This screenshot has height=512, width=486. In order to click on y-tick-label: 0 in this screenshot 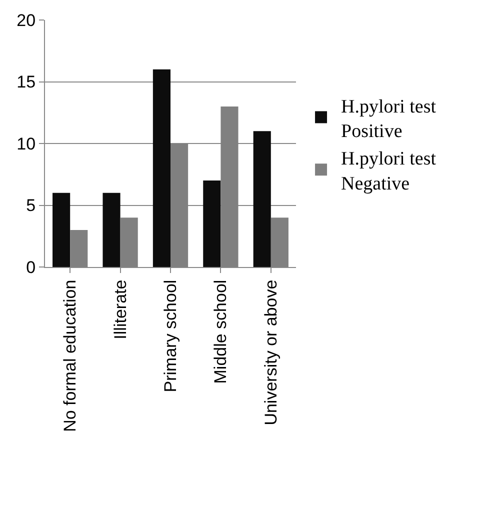, I will do `click(31, 267)`.